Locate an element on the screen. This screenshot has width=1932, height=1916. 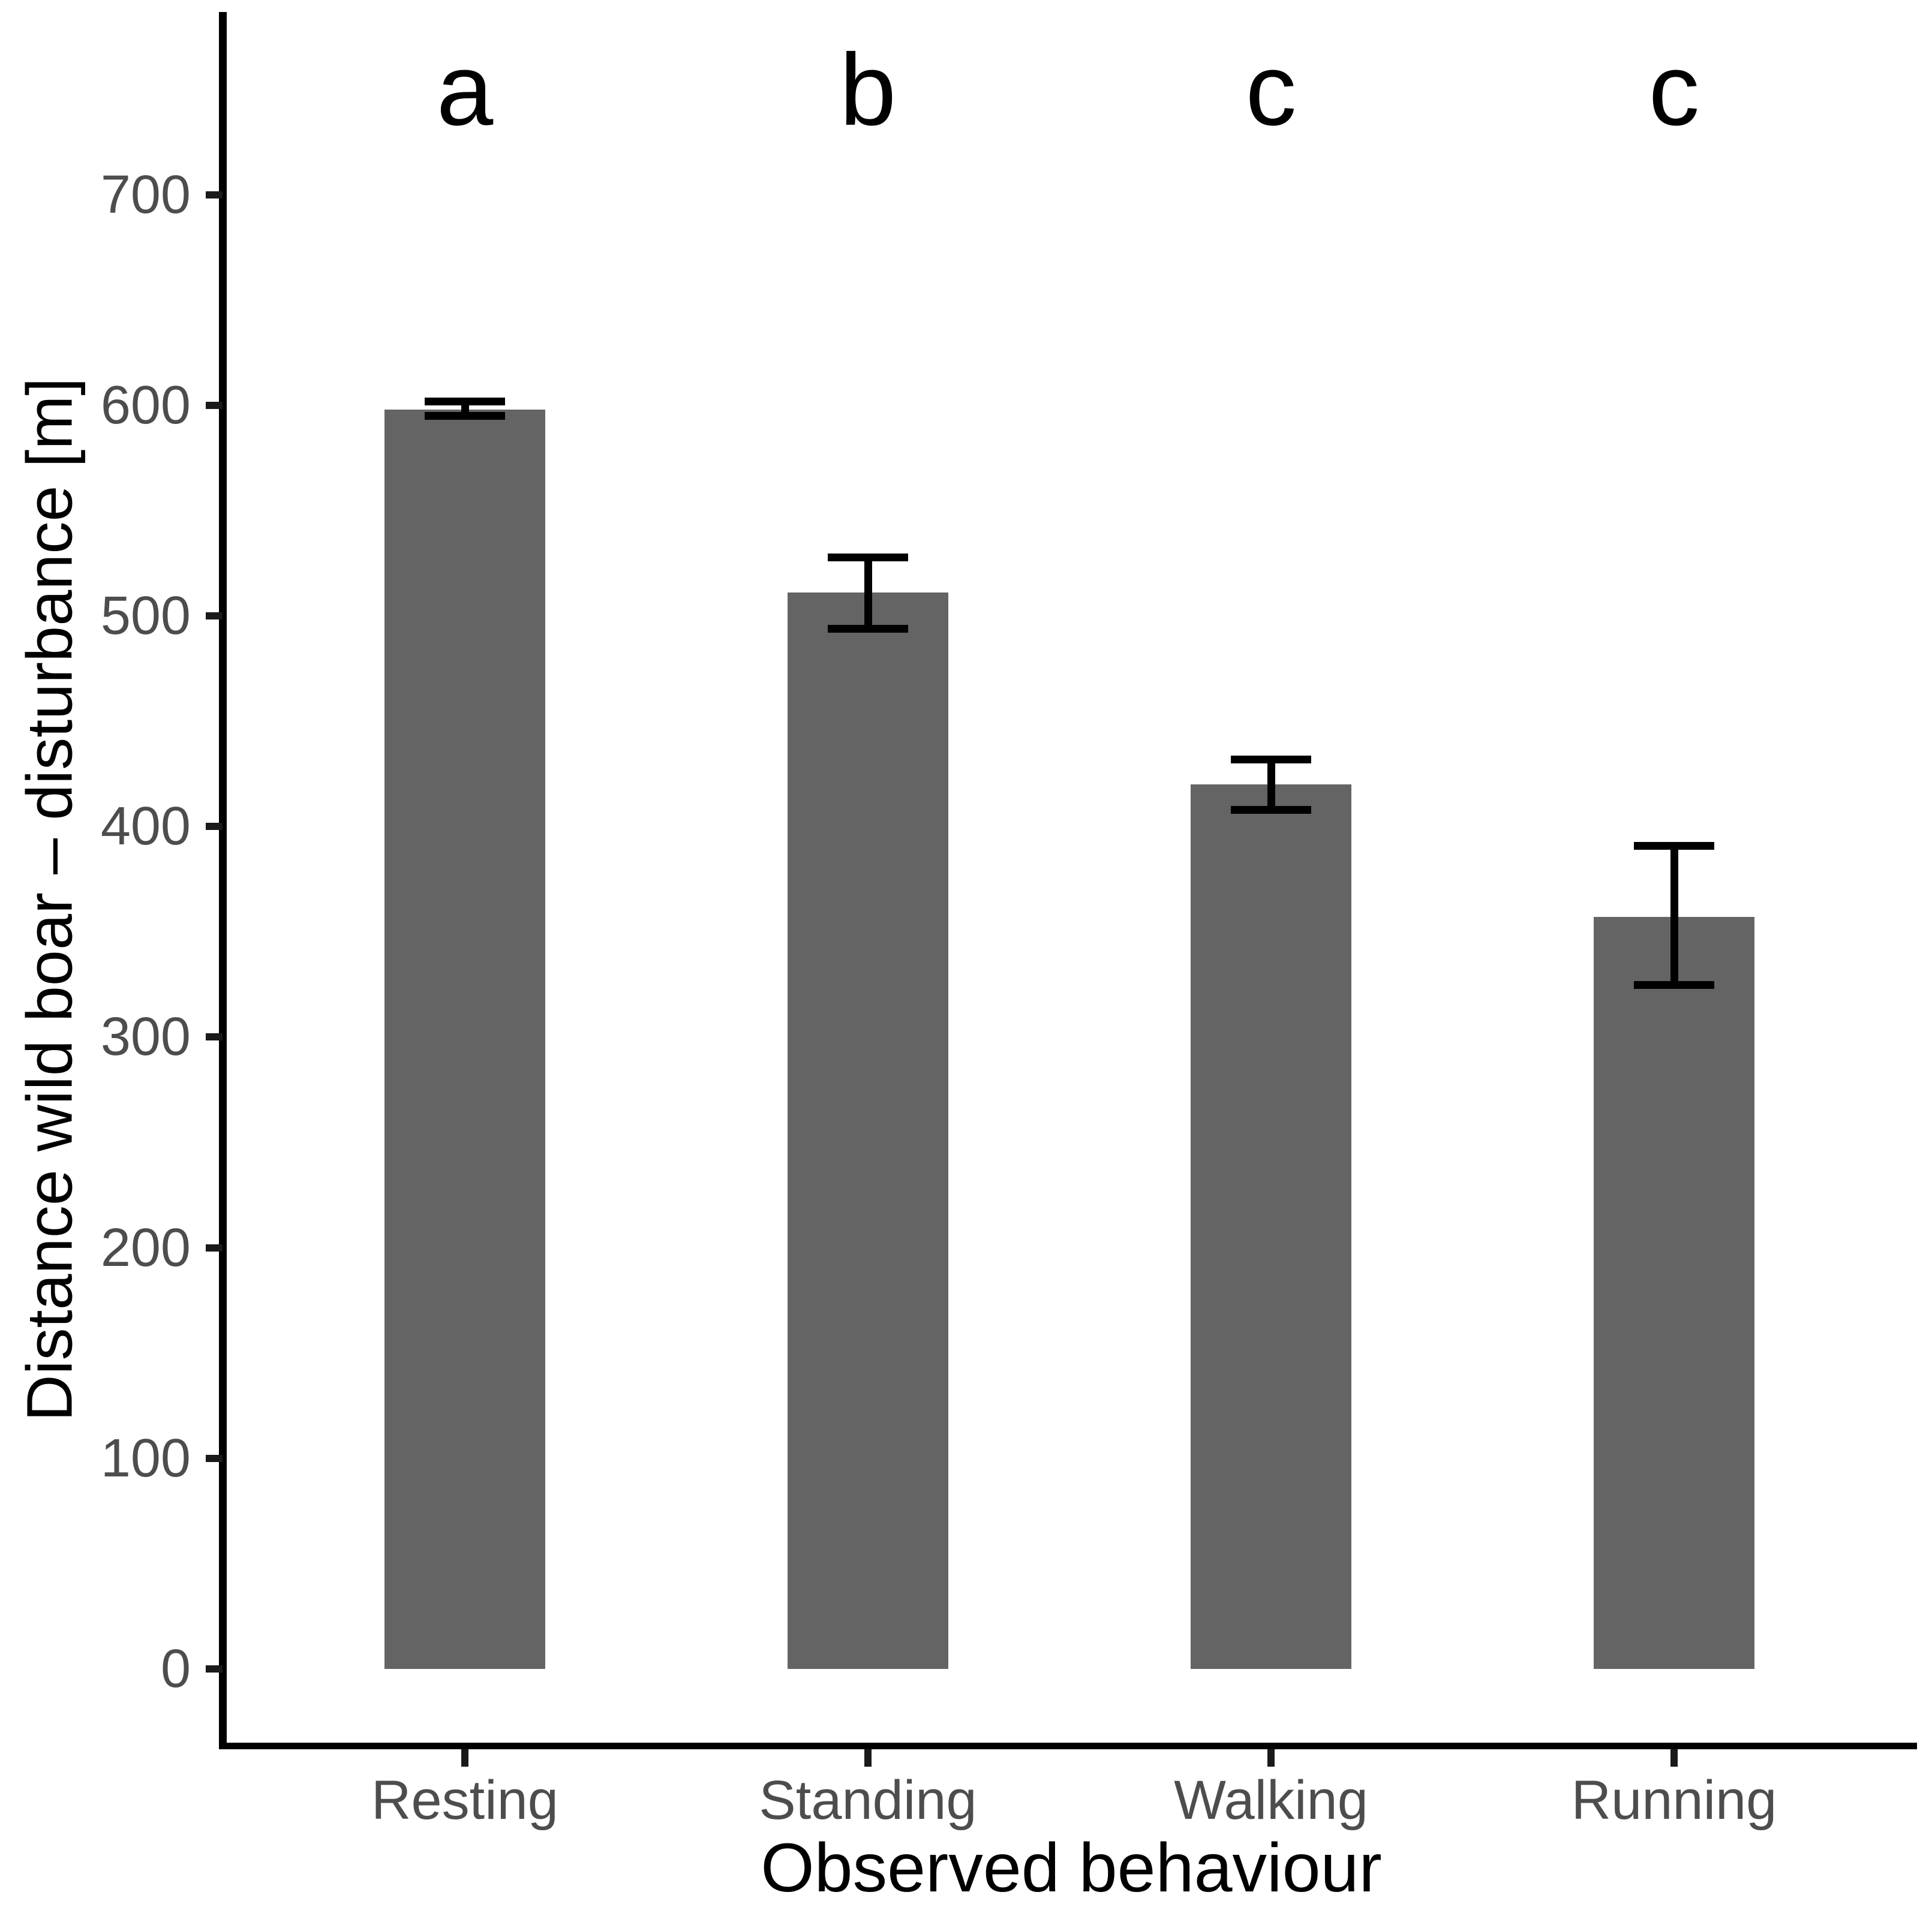
x-axis-title: Observed behaviour is located at coordinates (1071, 1868).